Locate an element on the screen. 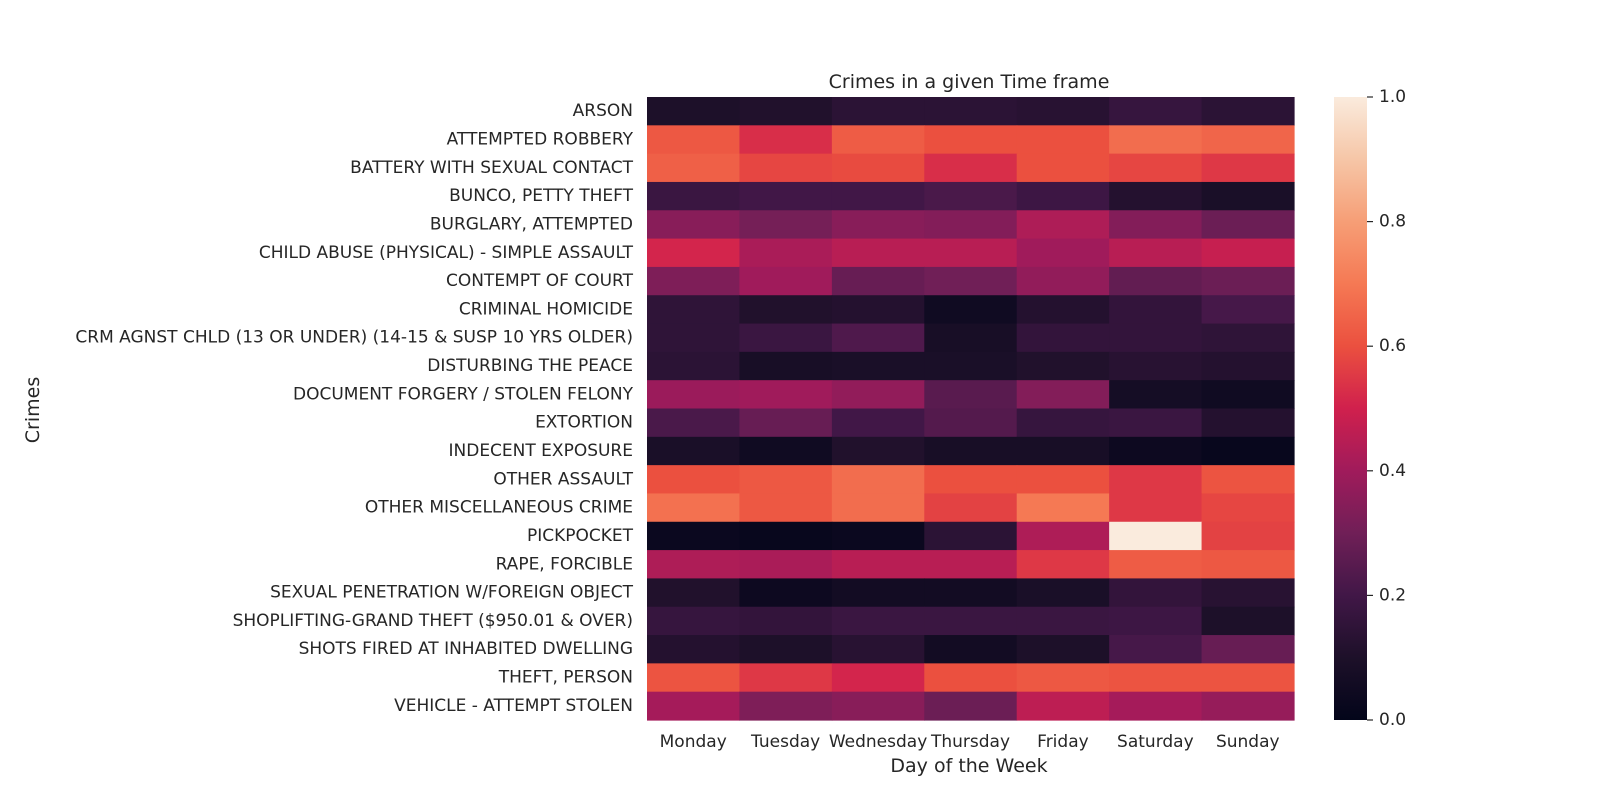  y-tick-label: SHOPLIFTING-GRAND THEFT ($950.01 & OVER) is located at coordinates (433, 621).